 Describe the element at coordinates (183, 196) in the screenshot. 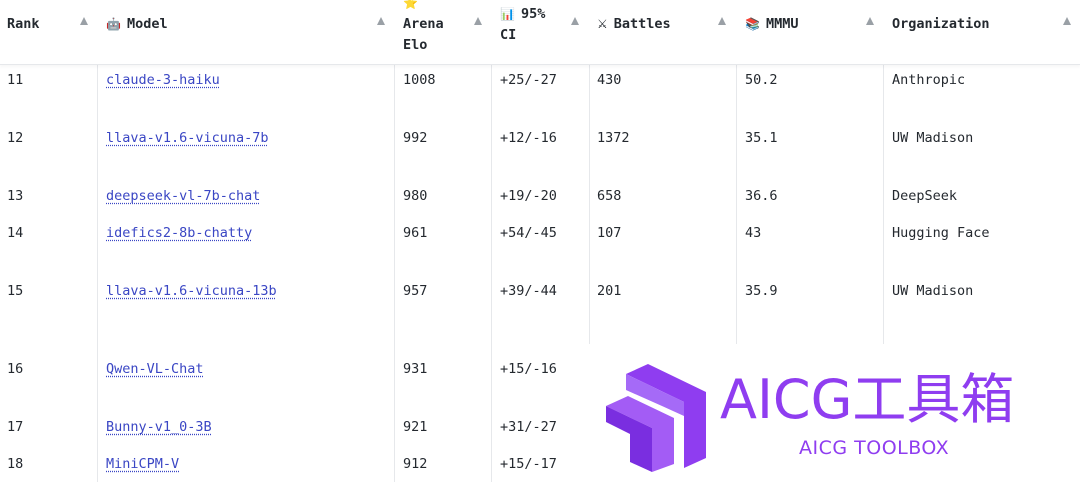

I see `model-link: deepseek-vl-7b-chat` at that location.